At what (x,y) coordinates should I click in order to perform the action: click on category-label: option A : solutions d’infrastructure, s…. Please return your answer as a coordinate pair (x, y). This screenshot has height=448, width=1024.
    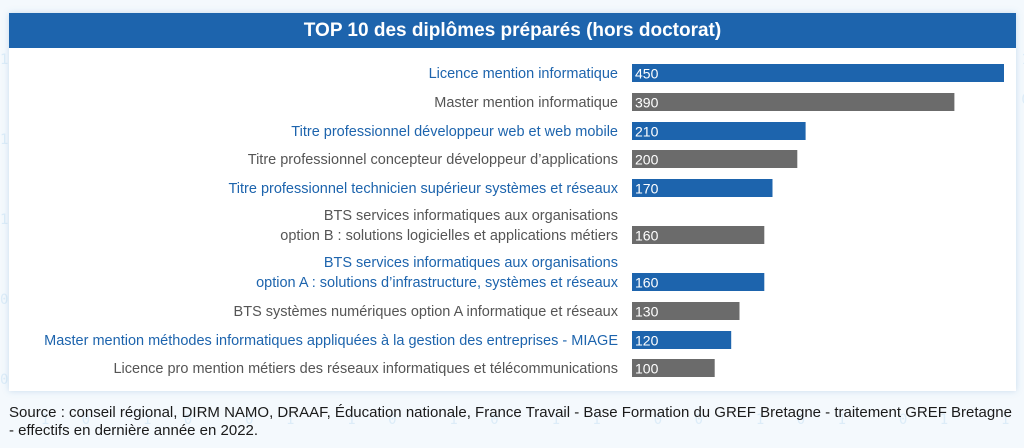
    Looking at the image, I should click on (437, 283).